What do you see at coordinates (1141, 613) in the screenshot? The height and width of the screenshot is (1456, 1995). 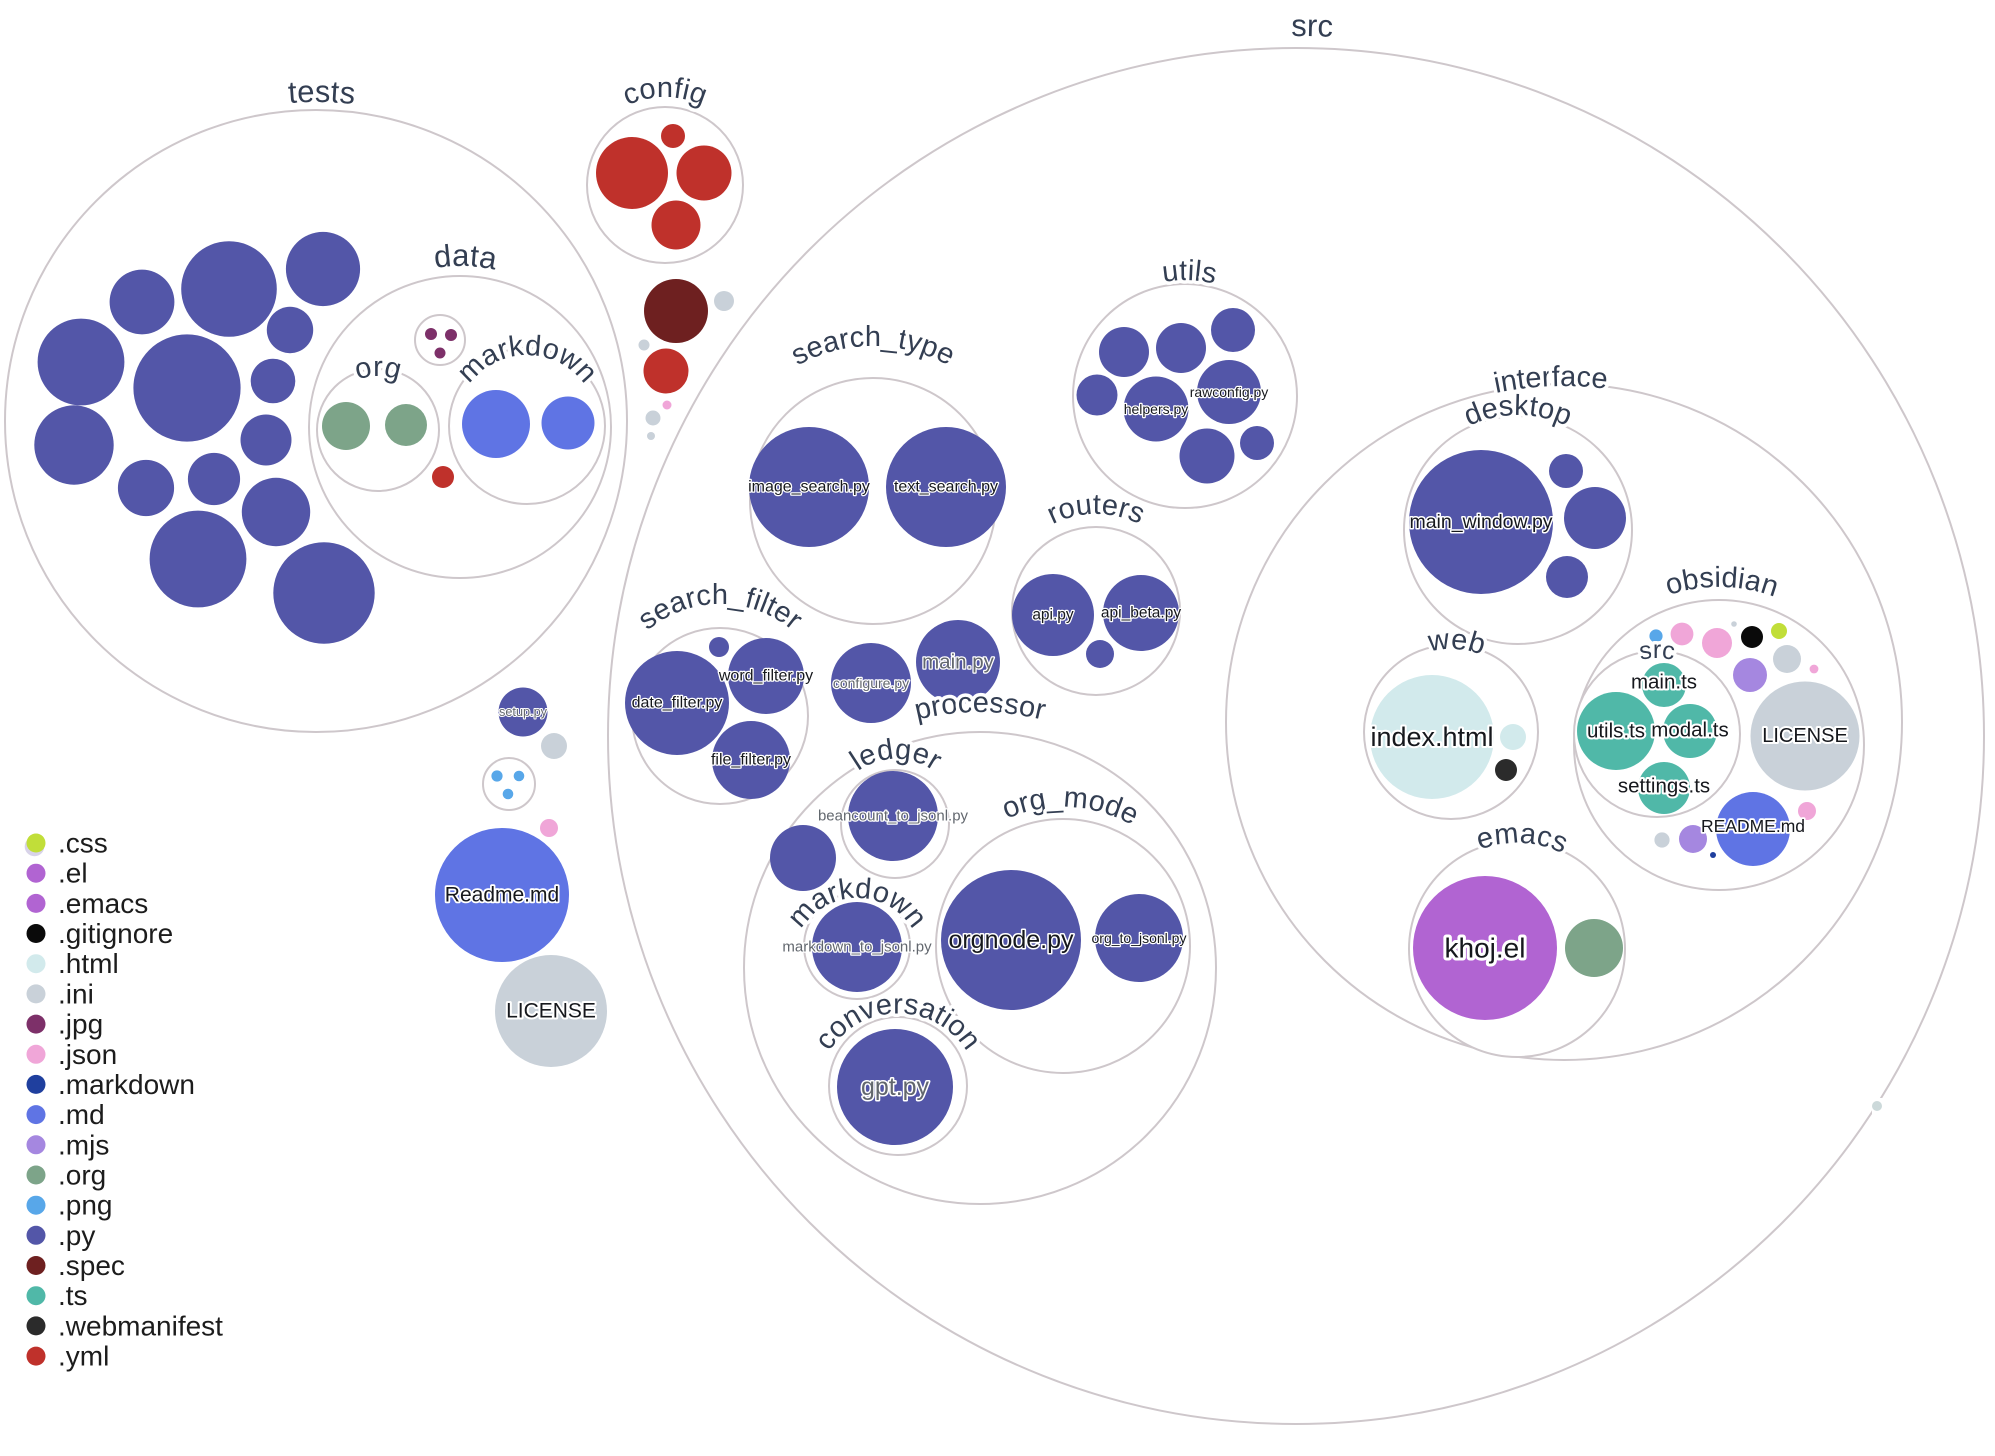 I see `svg-text: api_beta.py` at bounding box center [1141, 613].